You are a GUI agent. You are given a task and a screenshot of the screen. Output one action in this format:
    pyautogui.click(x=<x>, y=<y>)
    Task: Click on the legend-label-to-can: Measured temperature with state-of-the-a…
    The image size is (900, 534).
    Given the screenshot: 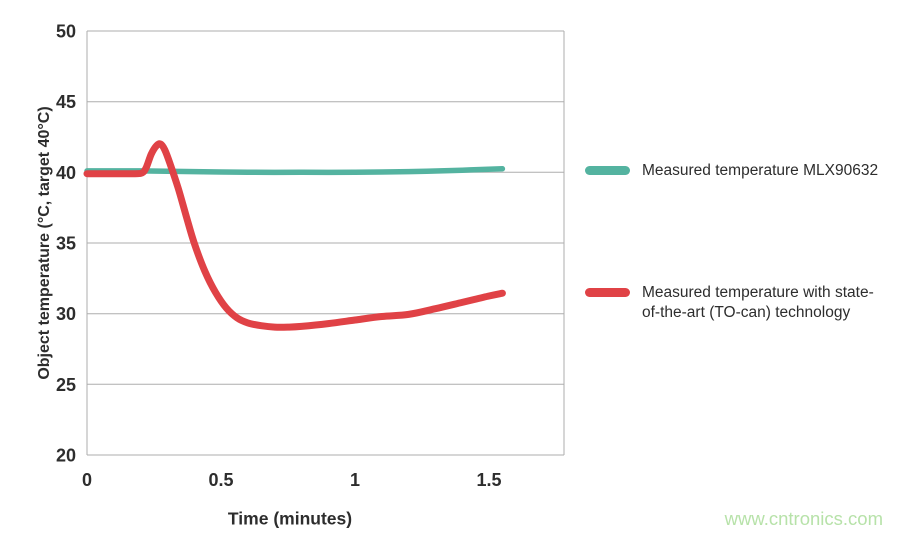 What is the action you would take?
    pyautogui.click(x=758, y=302)
    